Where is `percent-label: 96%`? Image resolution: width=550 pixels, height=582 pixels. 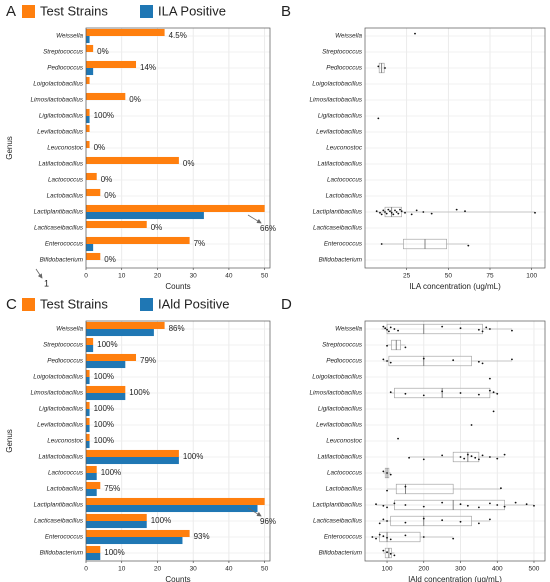
percent-label: 96% is located at coordinates (268, 521).